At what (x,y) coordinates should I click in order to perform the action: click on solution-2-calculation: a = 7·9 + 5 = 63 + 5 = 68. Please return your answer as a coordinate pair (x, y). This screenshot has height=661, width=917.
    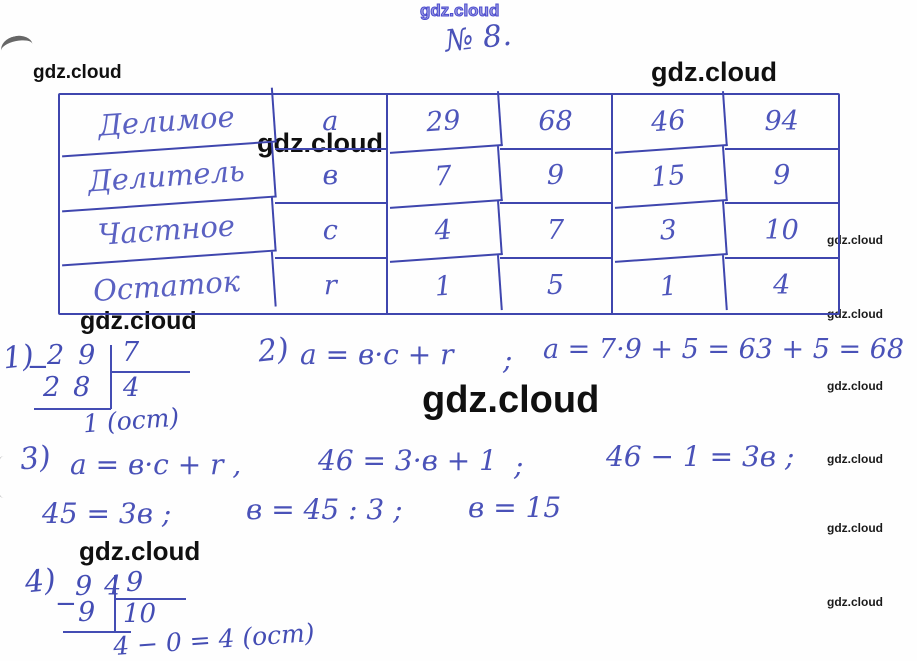
    Looking at the image, I should click on (724, 349).